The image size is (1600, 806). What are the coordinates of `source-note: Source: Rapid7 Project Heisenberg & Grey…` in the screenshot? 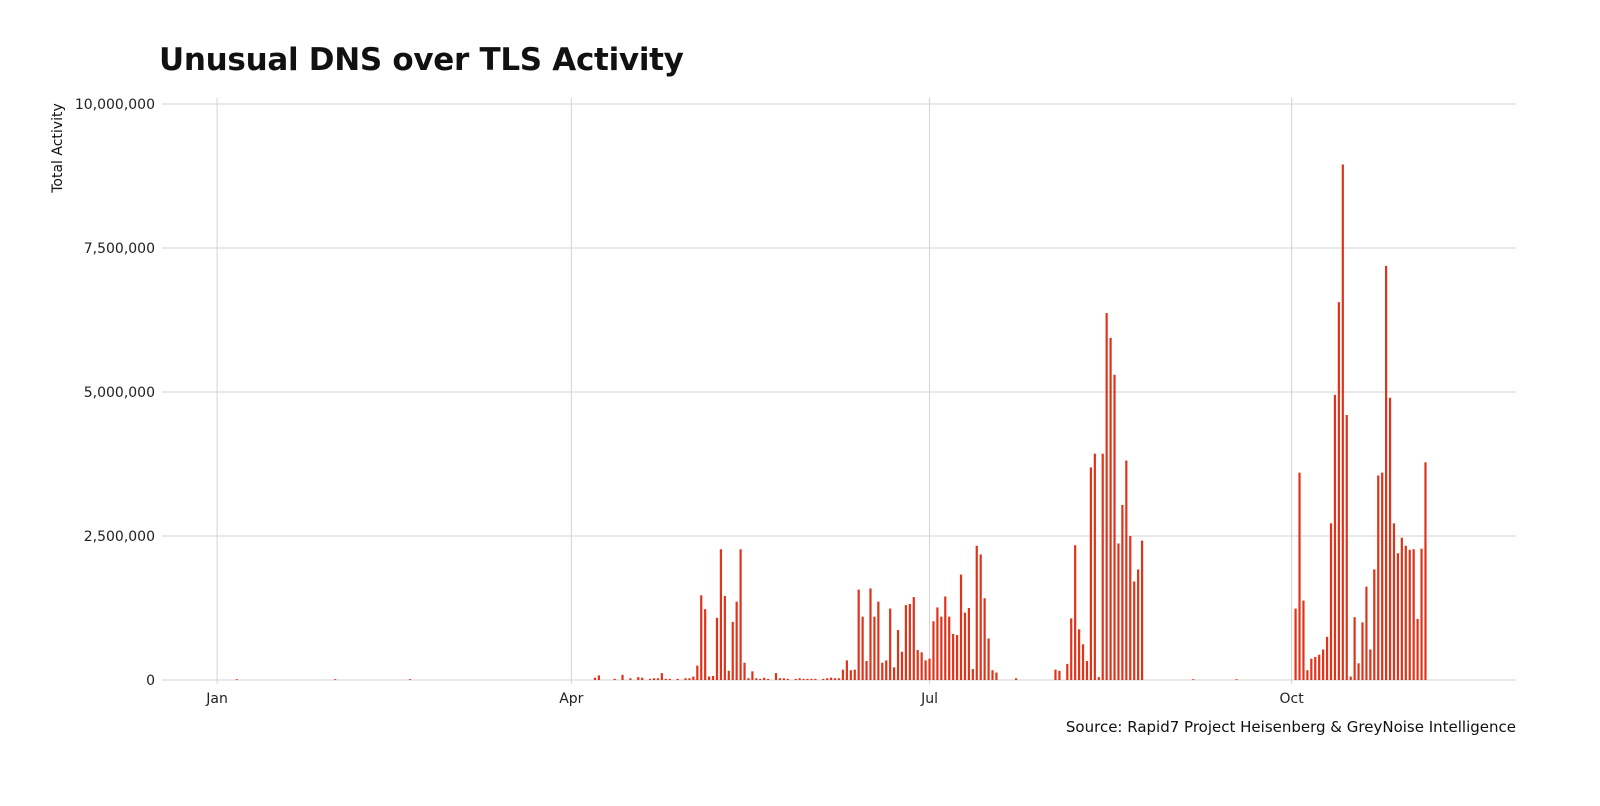 It's located at (1290, 727).